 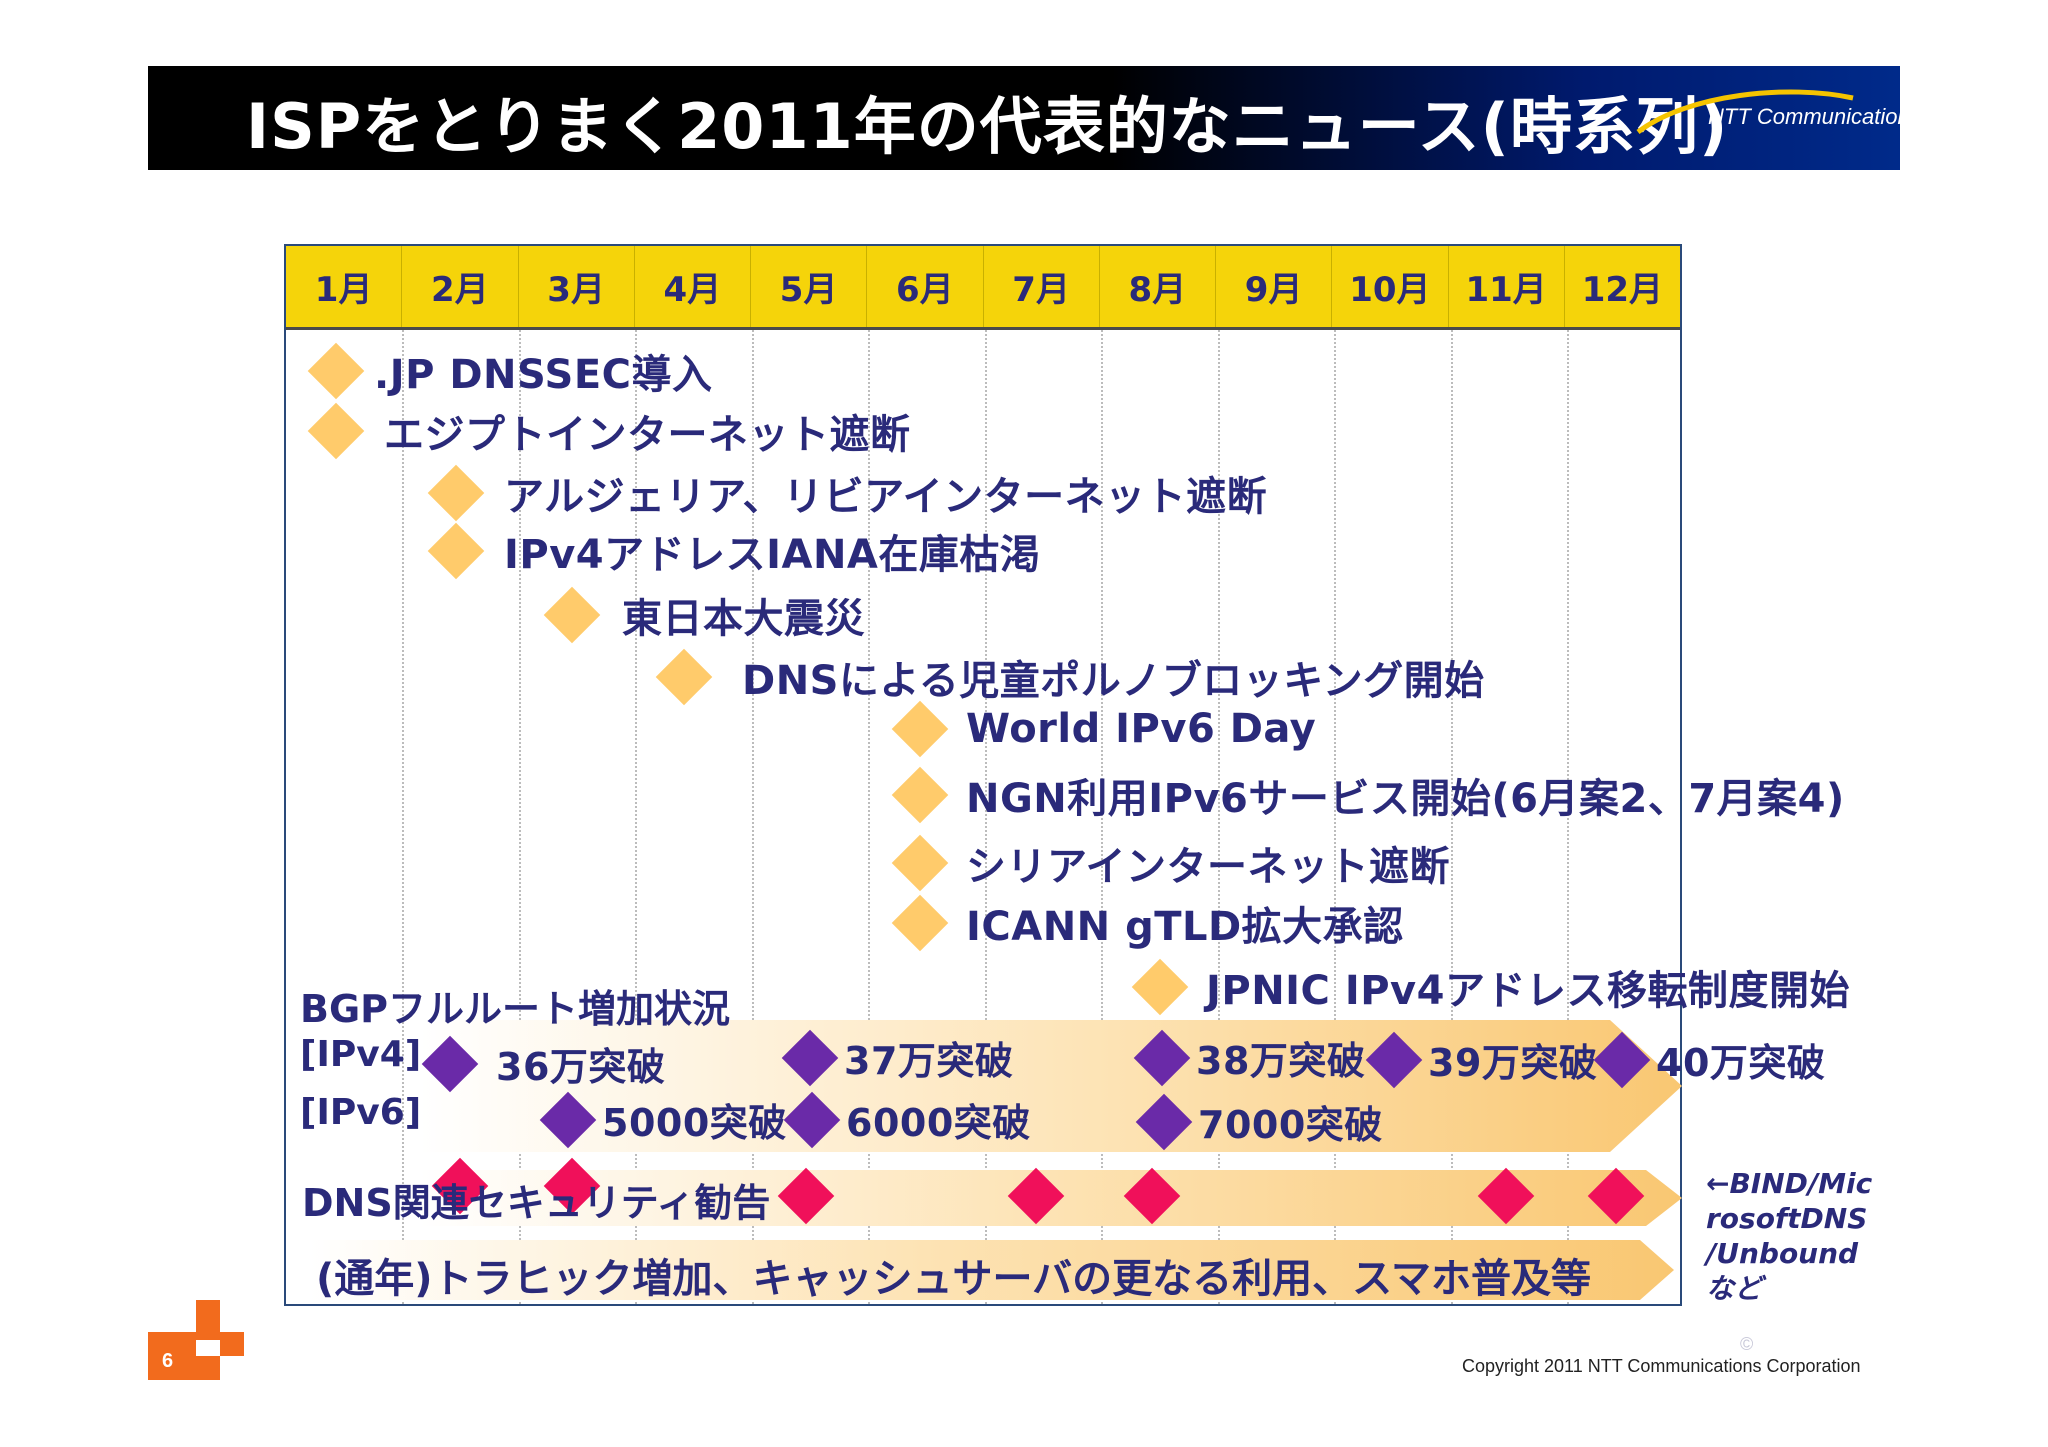 I want to click on side-note-line: /Unbound, so click(x=1782, y=1253).